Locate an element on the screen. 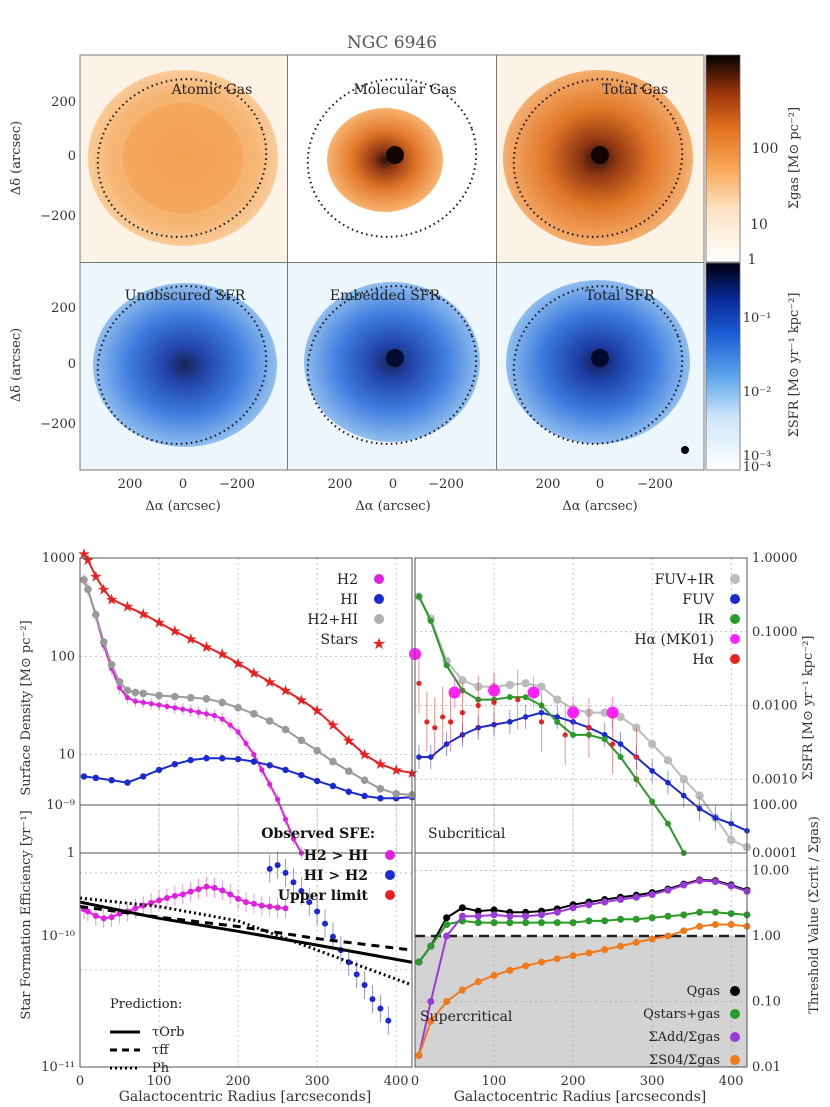 This screenshot has width=830, height=1107. y-tick-label: 1.0000 is located at coordinates (775, 558).